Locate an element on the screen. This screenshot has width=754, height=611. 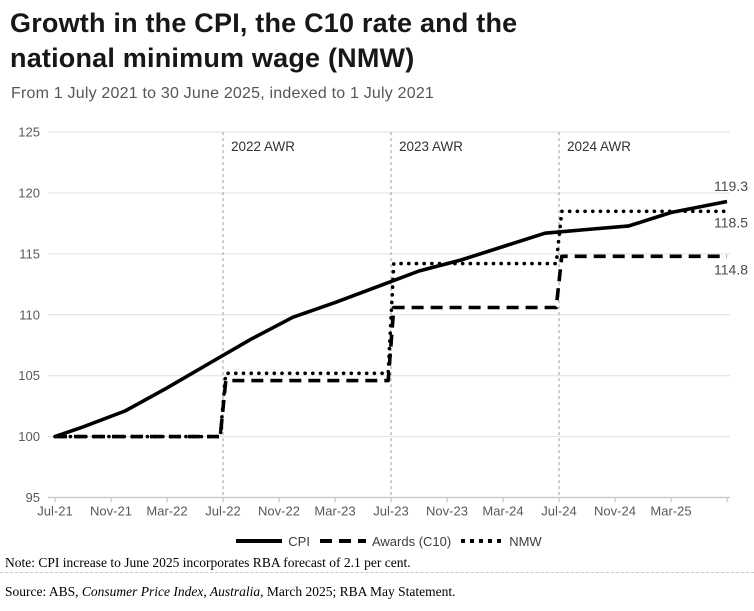
legend-item-nmw: NMW is located at coordinates (501, 541).